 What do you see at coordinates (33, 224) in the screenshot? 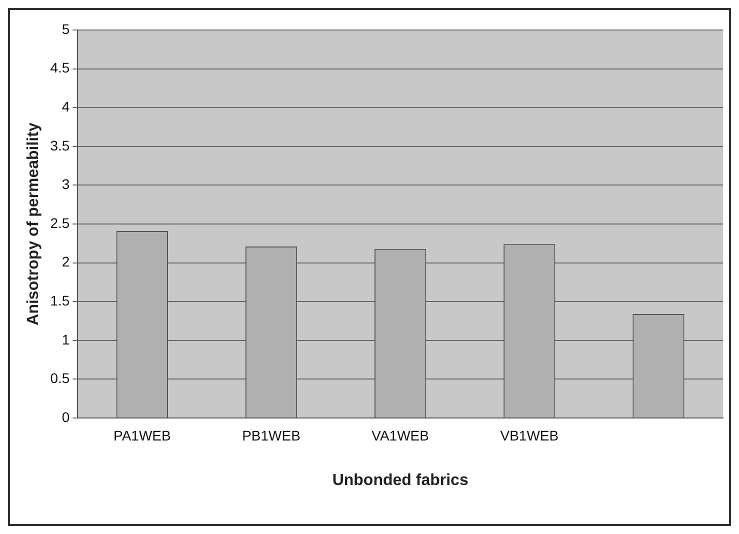
I see `y-axis-title: Anisotropy of permeability` at bounding box center [33, 224].